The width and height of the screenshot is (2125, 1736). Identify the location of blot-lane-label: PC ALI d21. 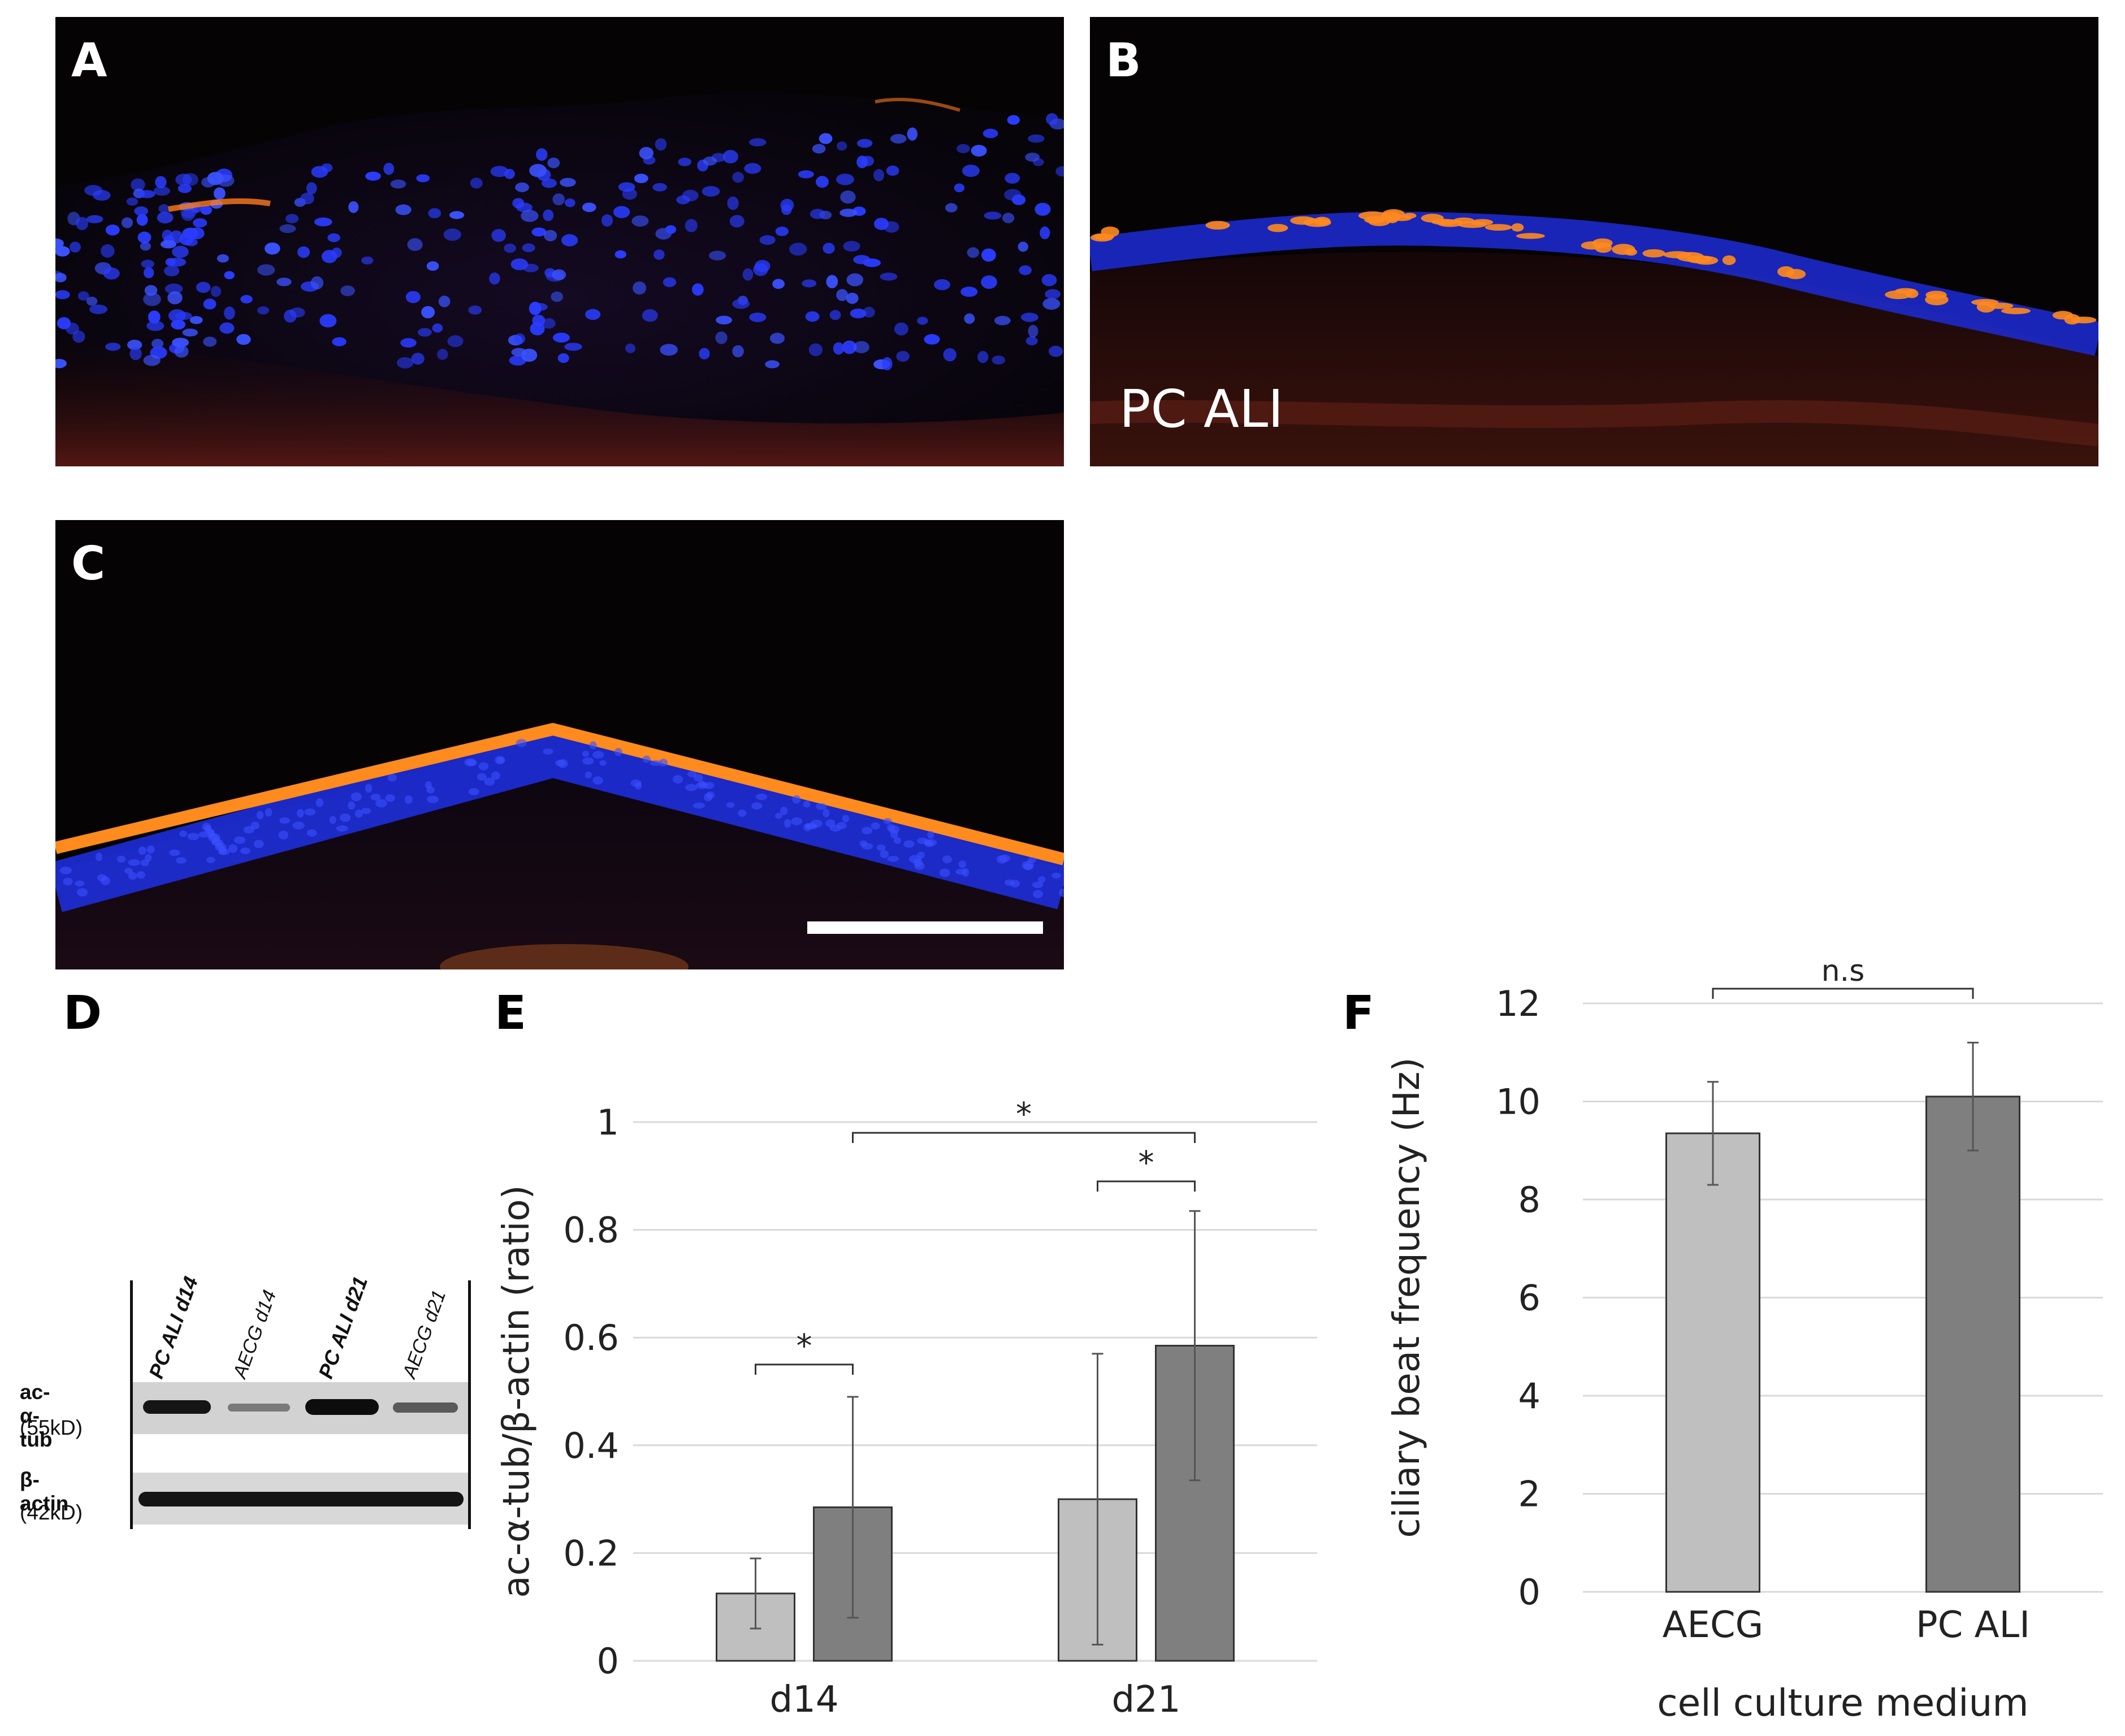
(343, 1327).